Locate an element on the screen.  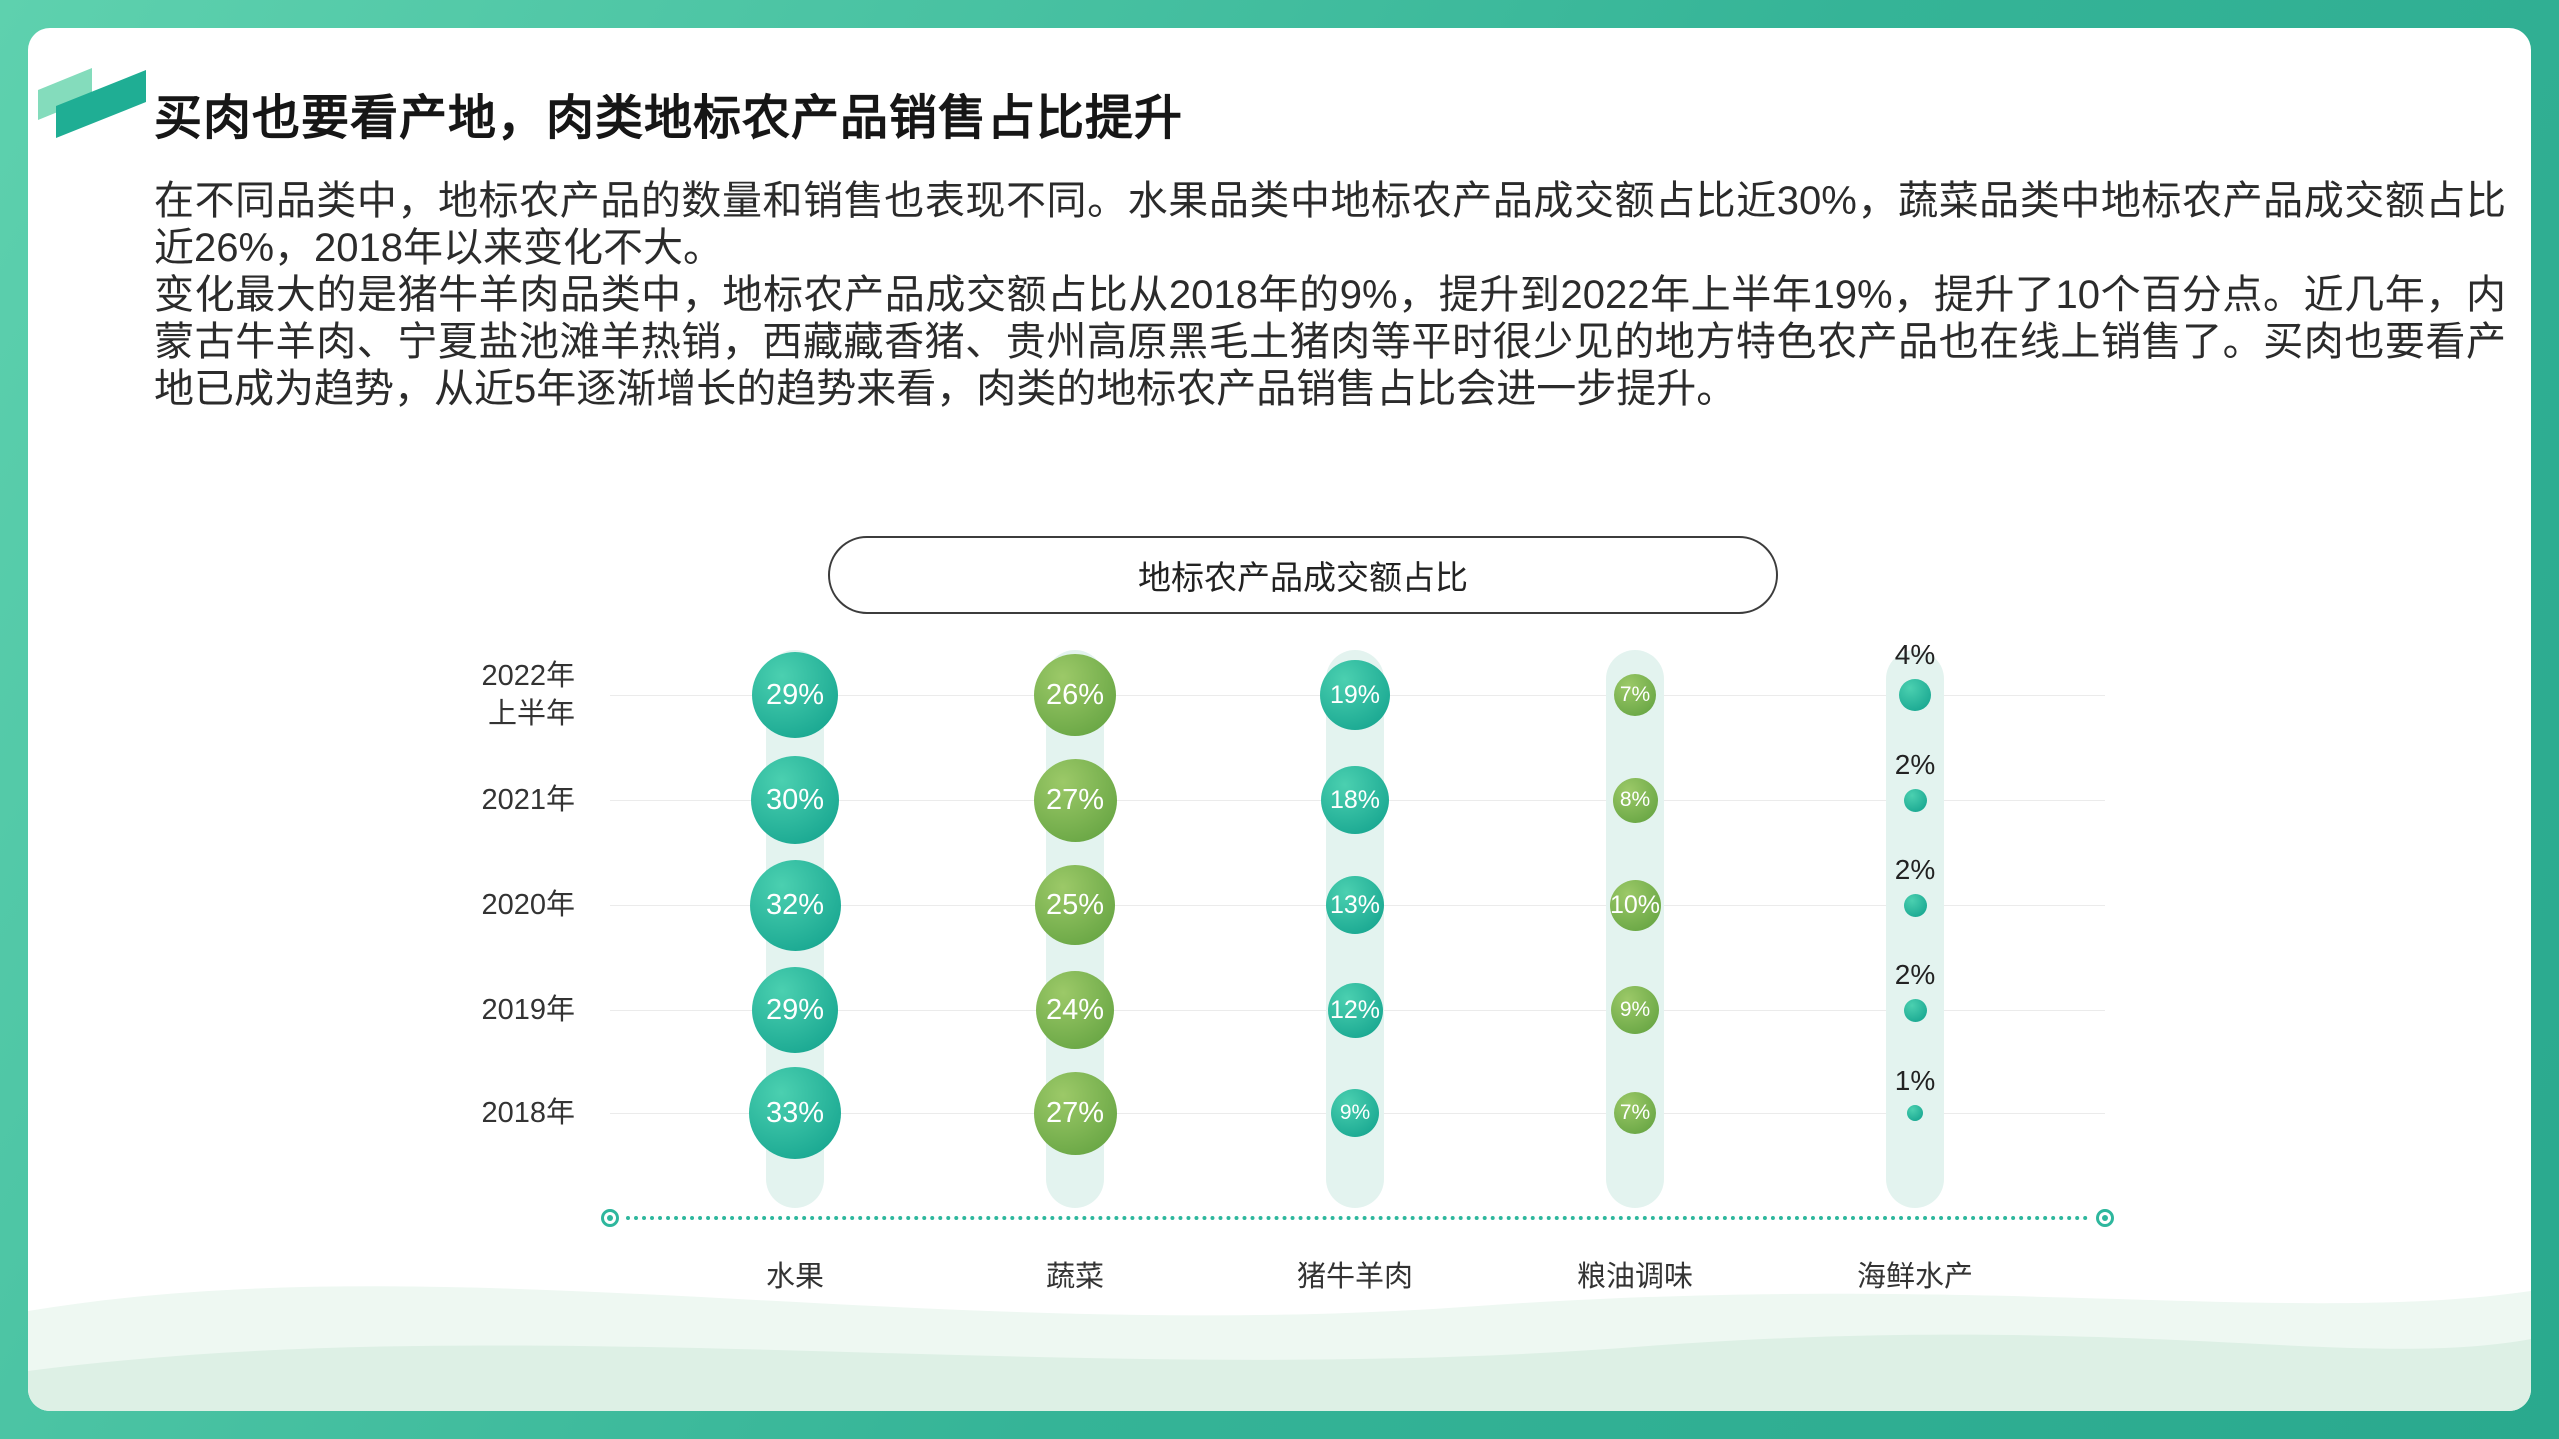
bubble: 24% is located at coordinates (1075, 1010).